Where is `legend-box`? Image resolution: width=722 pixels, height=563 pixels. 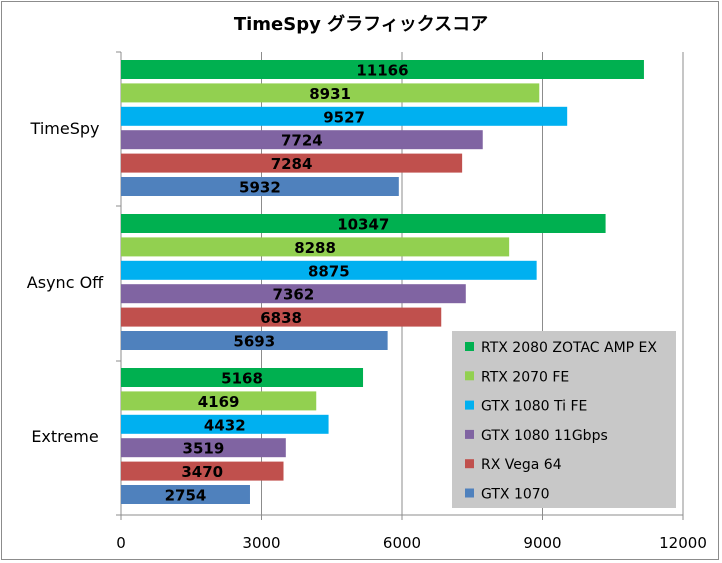
legend-box is located at coordinates (564, 419).